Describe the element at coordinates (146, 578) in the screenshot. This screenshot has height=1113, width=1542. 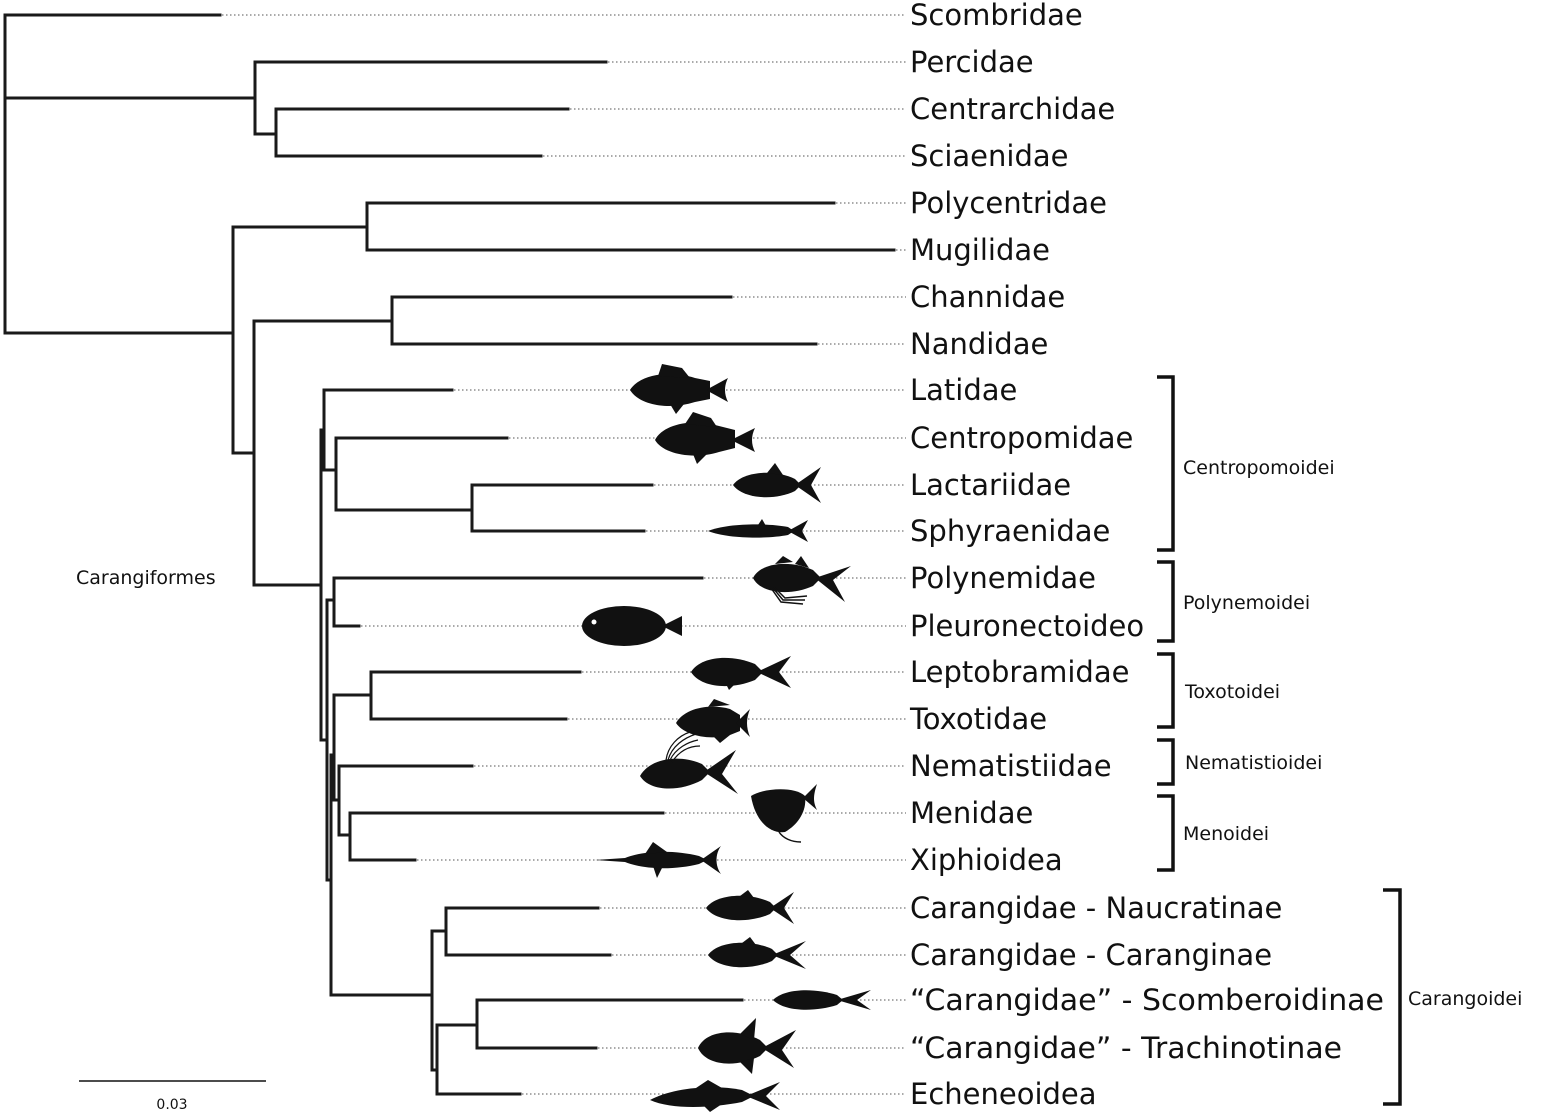
I see `order-label-carangiformes: Carangiformes` at that location.